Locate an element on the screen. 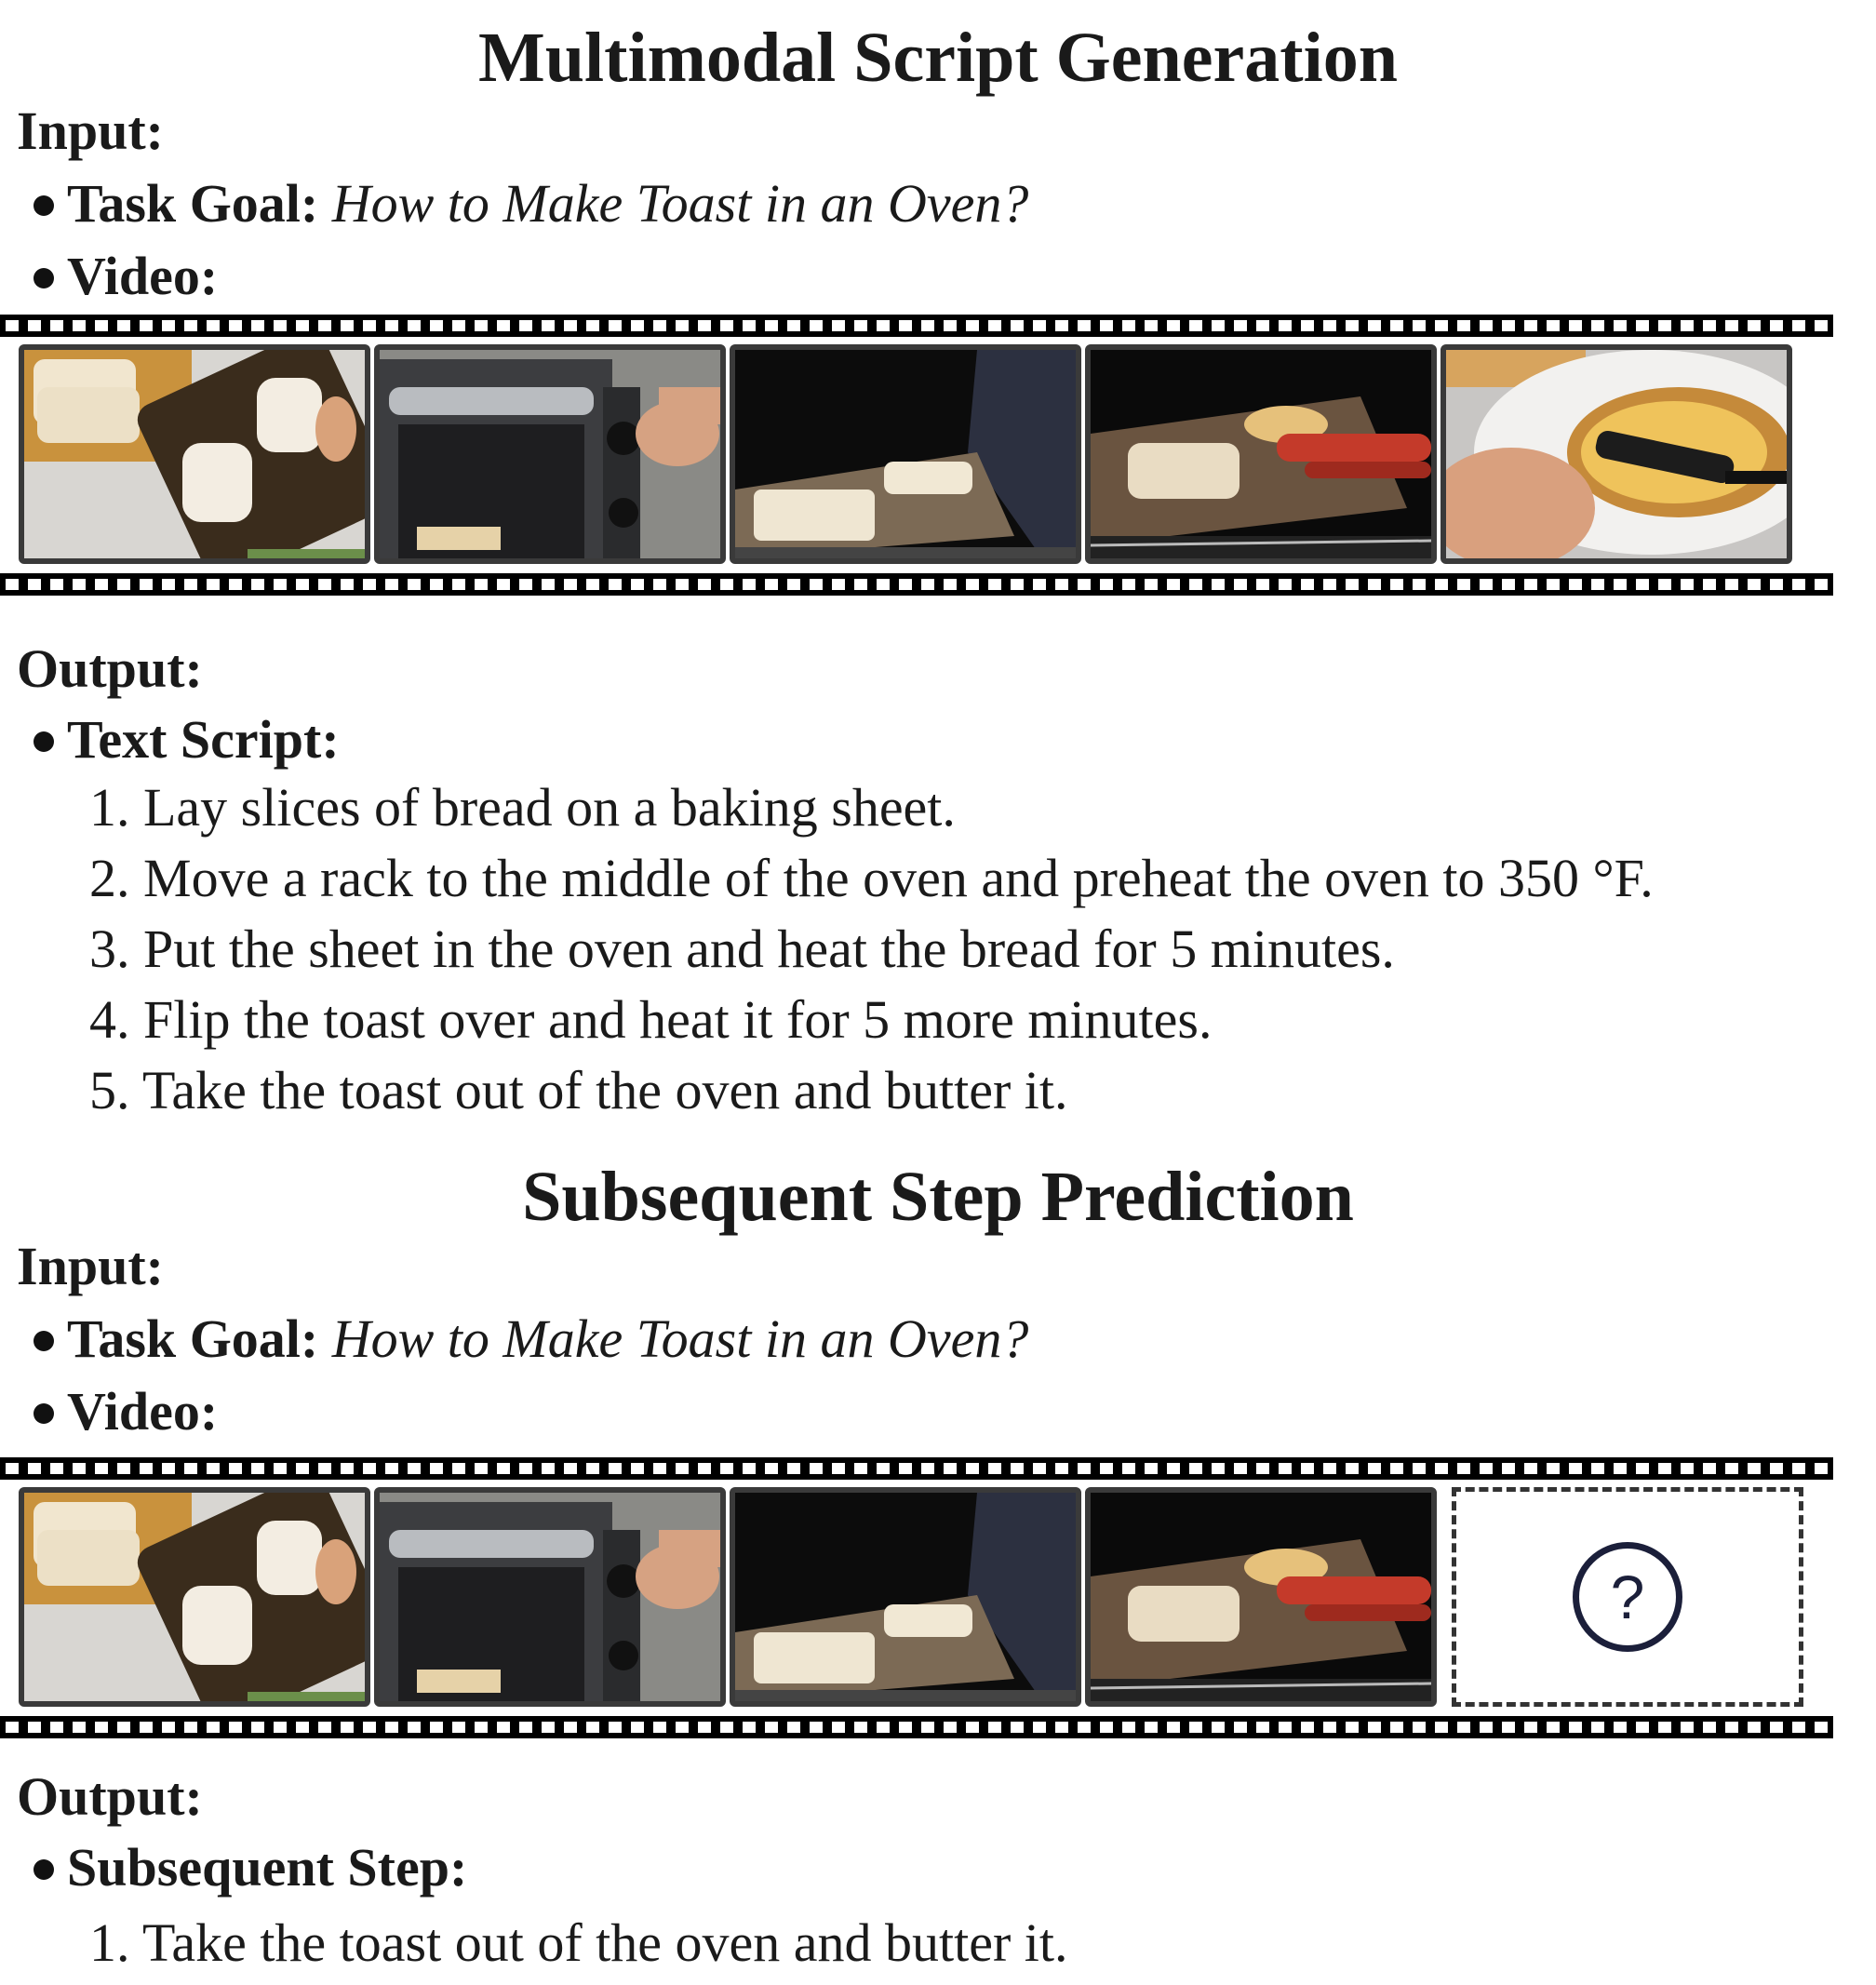  section1-text-script: Text Script: is located at coordinates (187, 740).